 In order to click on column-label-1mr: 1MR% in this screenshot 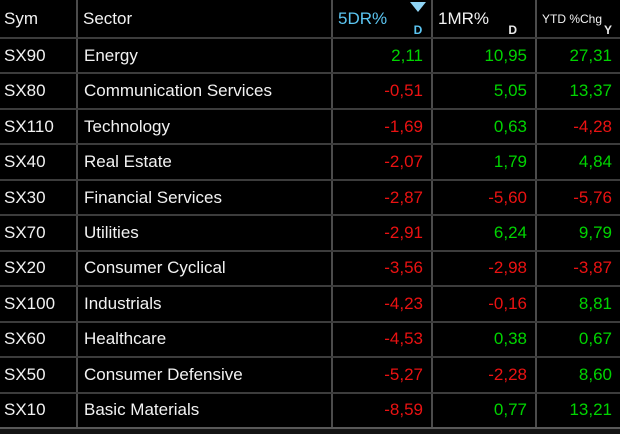, I will do `click(464, 18)`.